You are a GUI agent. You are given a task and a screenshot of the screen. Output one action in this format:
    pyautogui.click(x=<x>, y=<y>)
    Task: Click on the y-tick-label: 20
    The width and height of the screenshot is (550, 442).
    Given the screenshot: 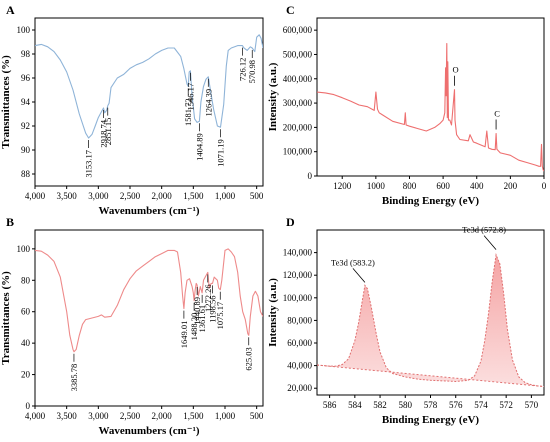 What is the action you would take?
    pyautogui.click(x=26, y=375)
    